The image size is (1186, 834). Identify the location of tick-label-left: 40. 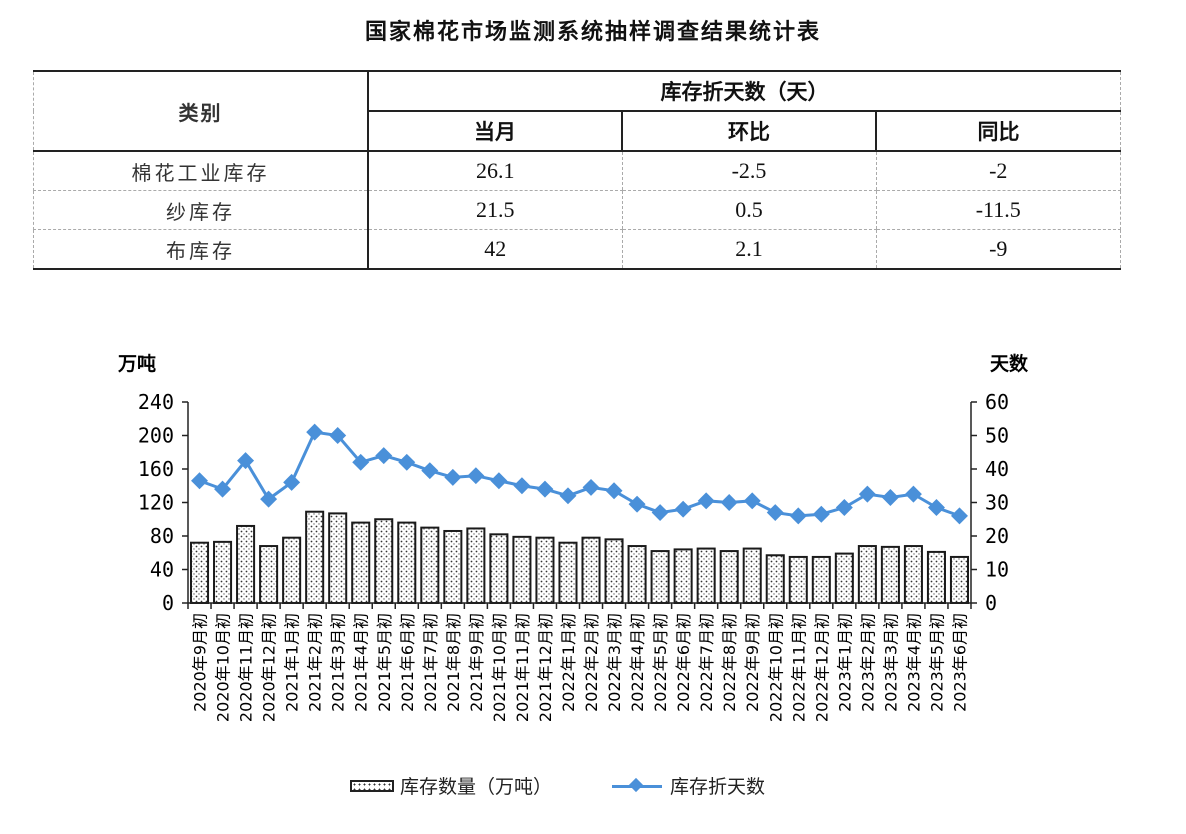
(162, 570).